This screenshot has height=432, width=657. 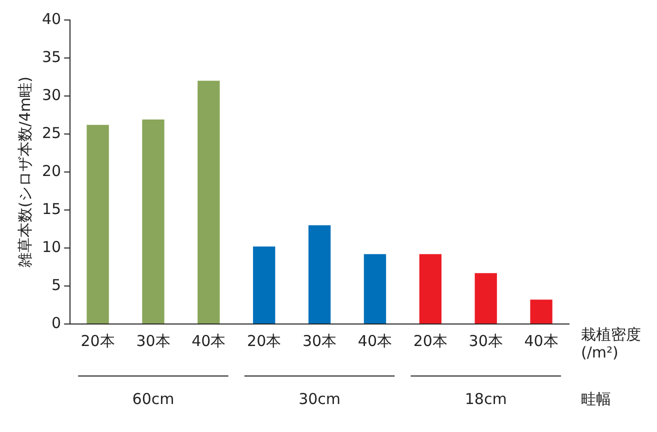 I want to click on x-axis-title: 栽植密度(/m²), so click(x=611, y=343).